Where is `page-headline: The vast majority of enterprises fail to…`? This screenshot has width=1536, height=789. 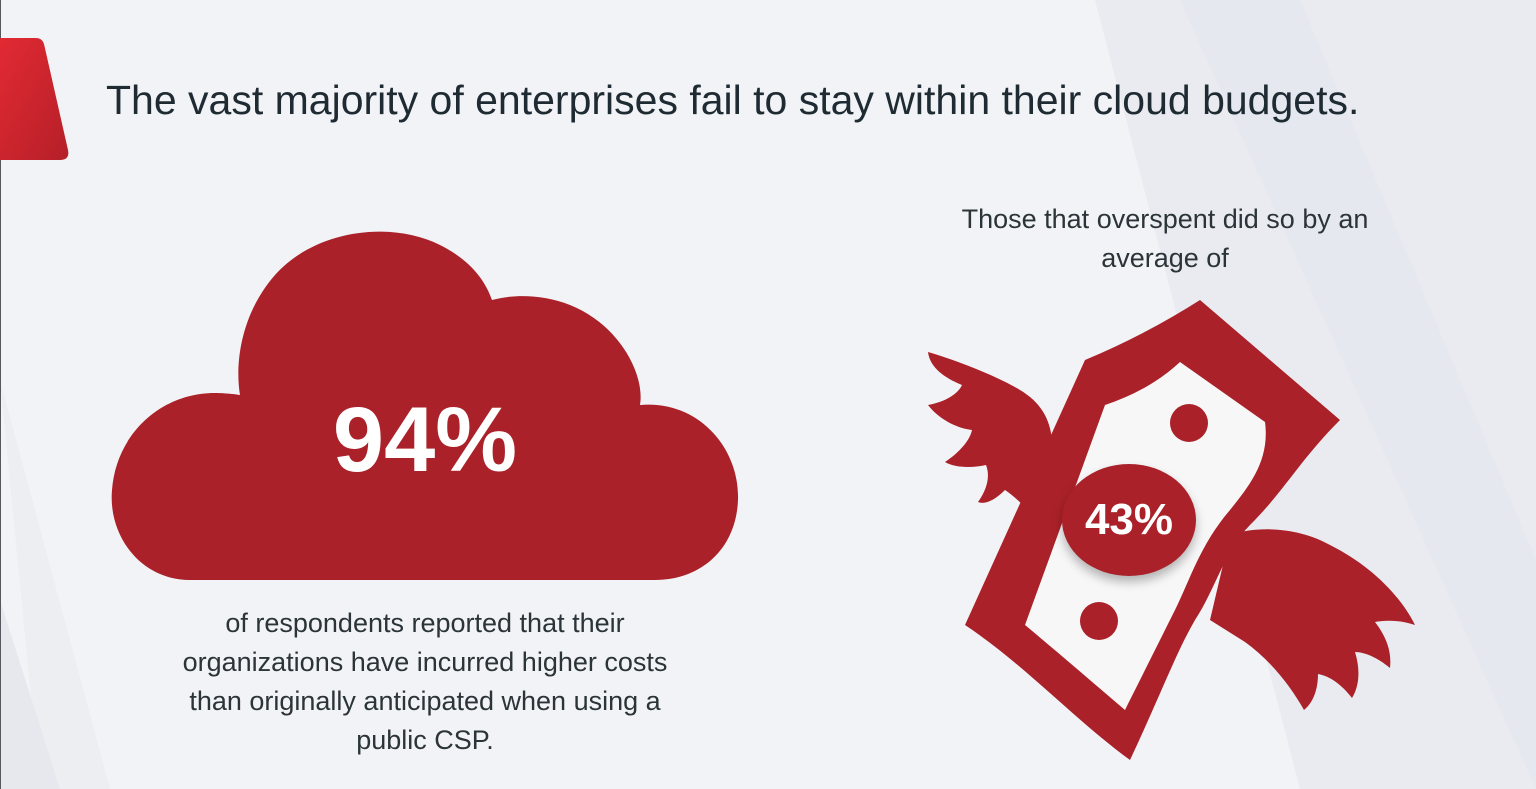 page-headline: The vast majority of enterprises fail to… is located at coordinates (733, 100).